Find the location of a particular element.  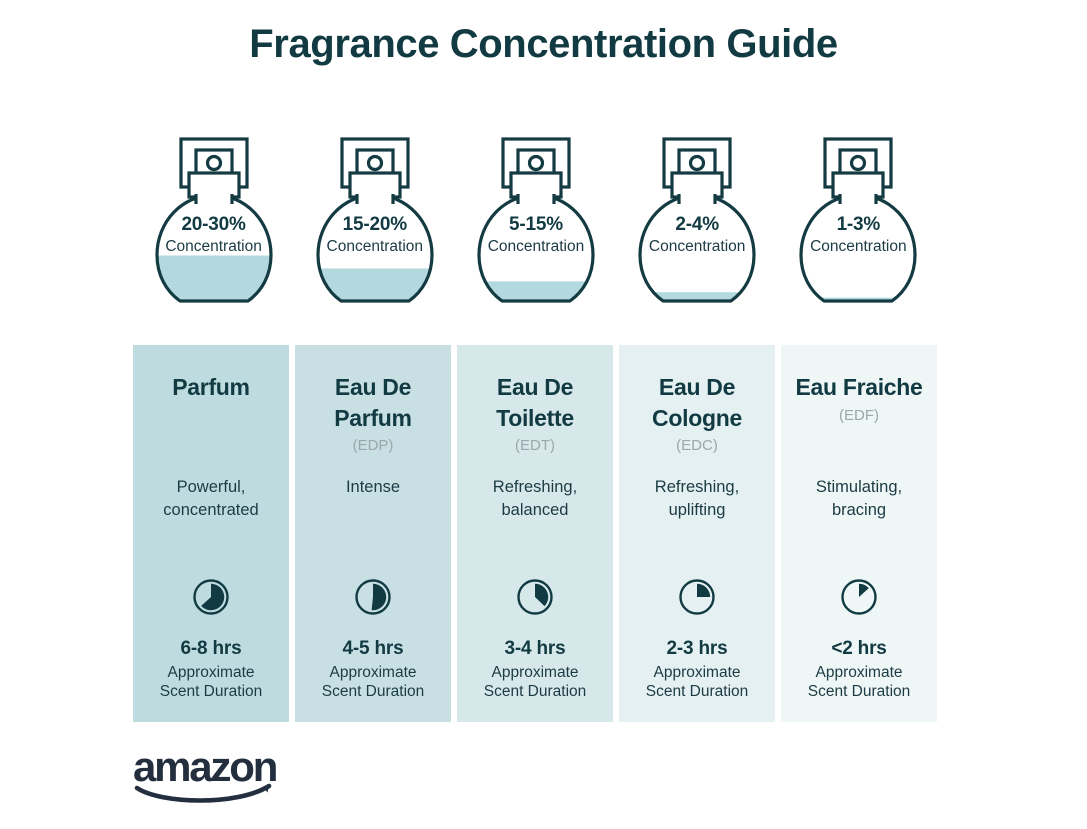

duration-value: 2-3 hrs is located at coordinates (697, 648).